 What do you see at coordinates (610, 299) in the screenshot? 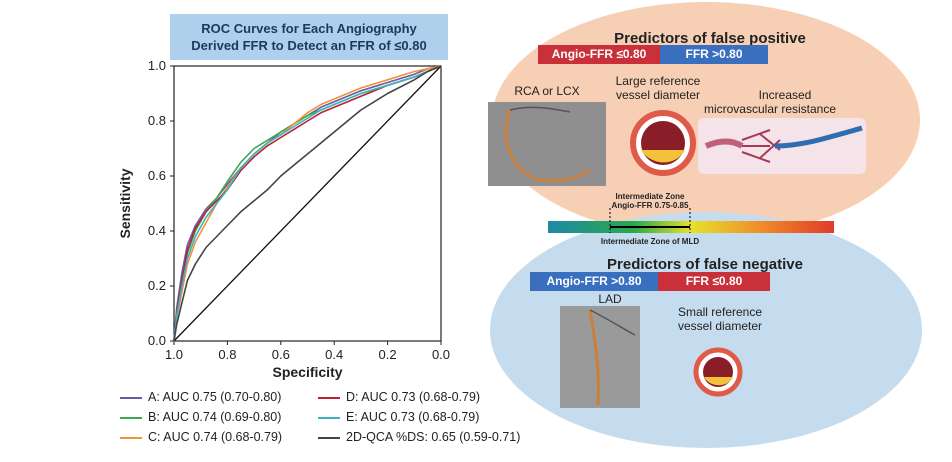
I see `fn-label-lad: LAD` at bounding box center [610, 299].